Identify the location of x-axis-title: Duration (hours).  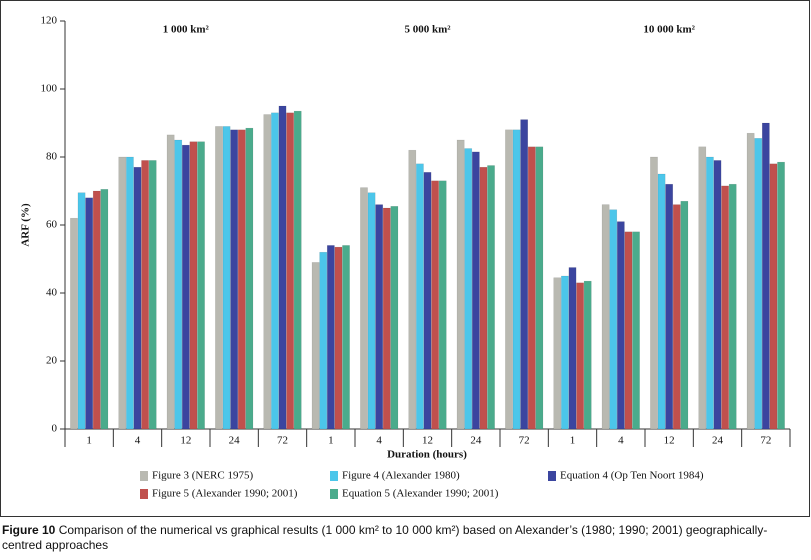
(427, 455).